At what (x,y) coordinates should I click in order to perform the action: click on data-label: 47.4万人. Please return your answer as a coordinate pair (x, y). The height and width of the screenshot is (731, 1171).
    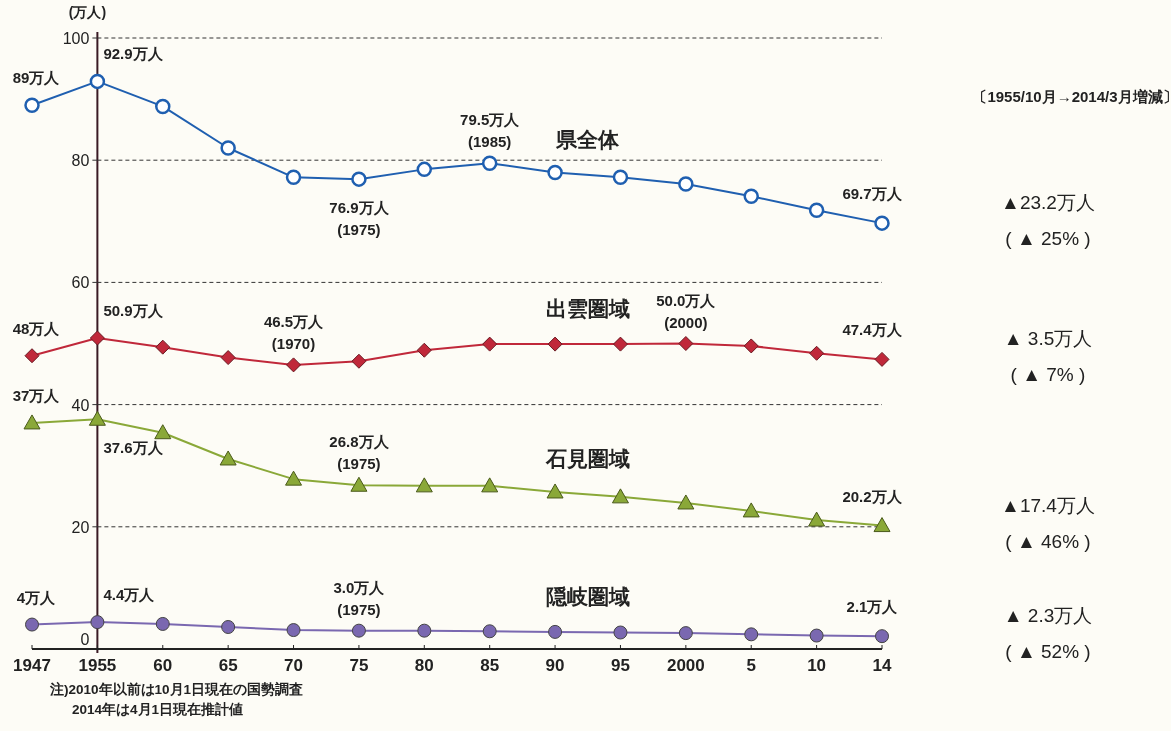
    Looking at the image, I should click on (872, 330).